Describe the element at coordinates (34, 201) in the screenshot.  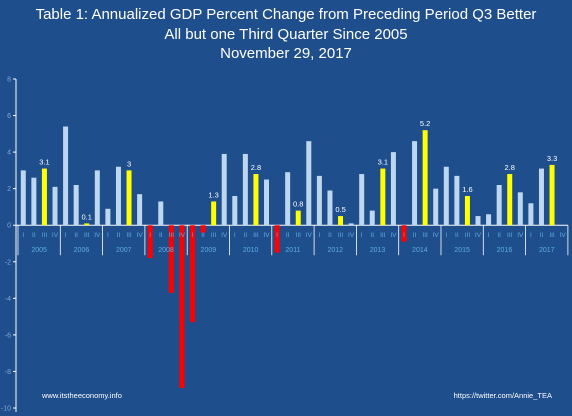
I see `bar-2005-q2` at that location.